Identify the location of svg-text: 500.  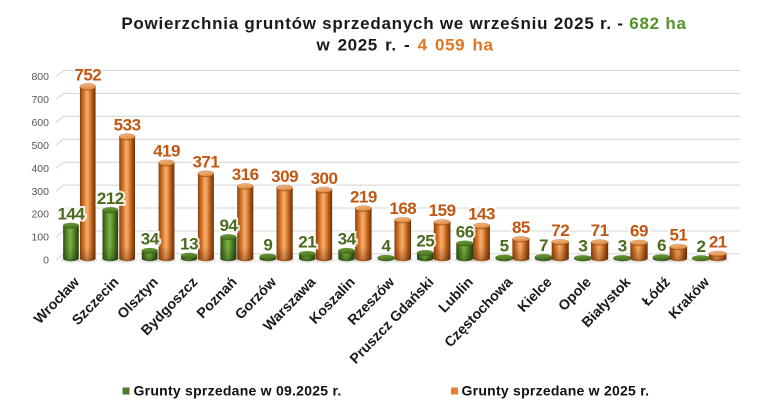
(40, 146).